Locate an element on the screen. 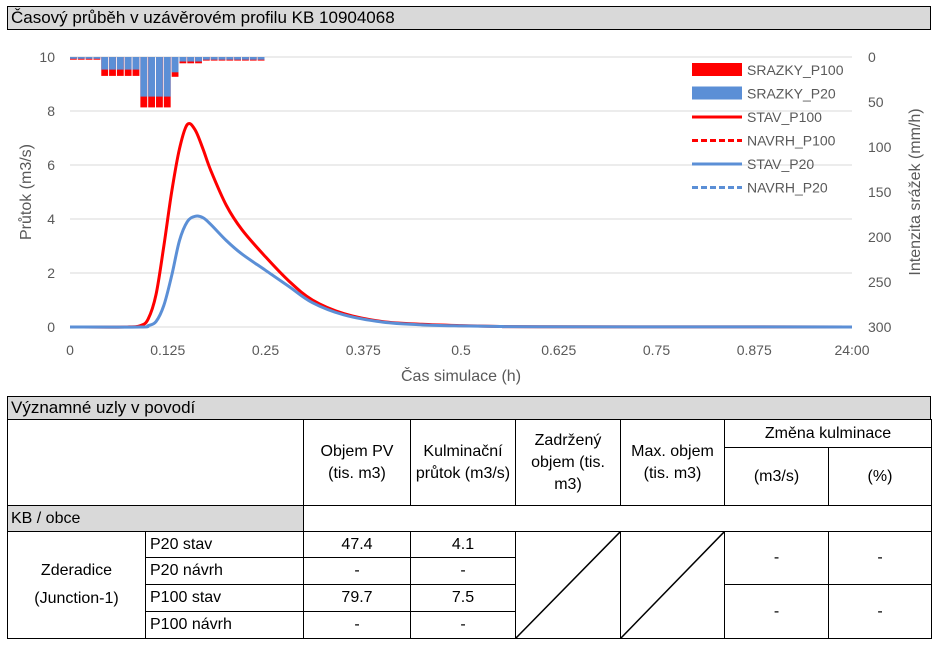 Image resolution: width=937 pixels, height=654 pixels. node-cell: Zderadice (Junction-1) is located at coordinates (76, 585).